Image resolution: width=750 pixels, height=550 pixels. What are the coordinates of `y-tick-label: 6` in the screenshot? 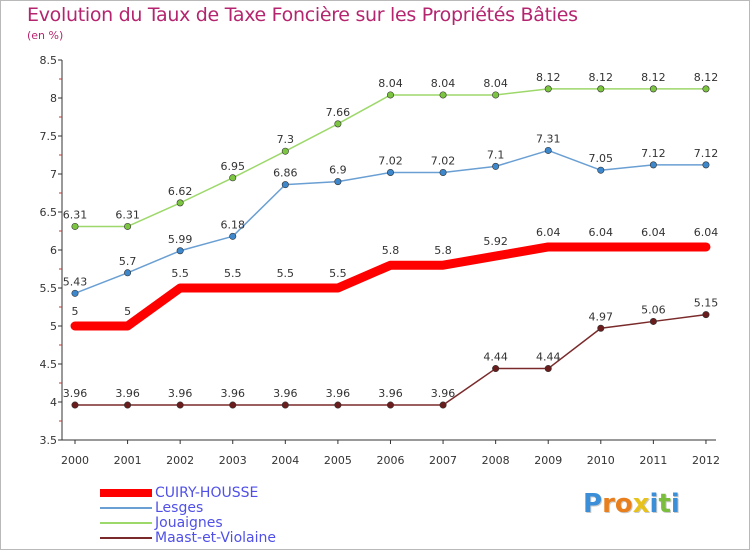 It's located at (53, 250).